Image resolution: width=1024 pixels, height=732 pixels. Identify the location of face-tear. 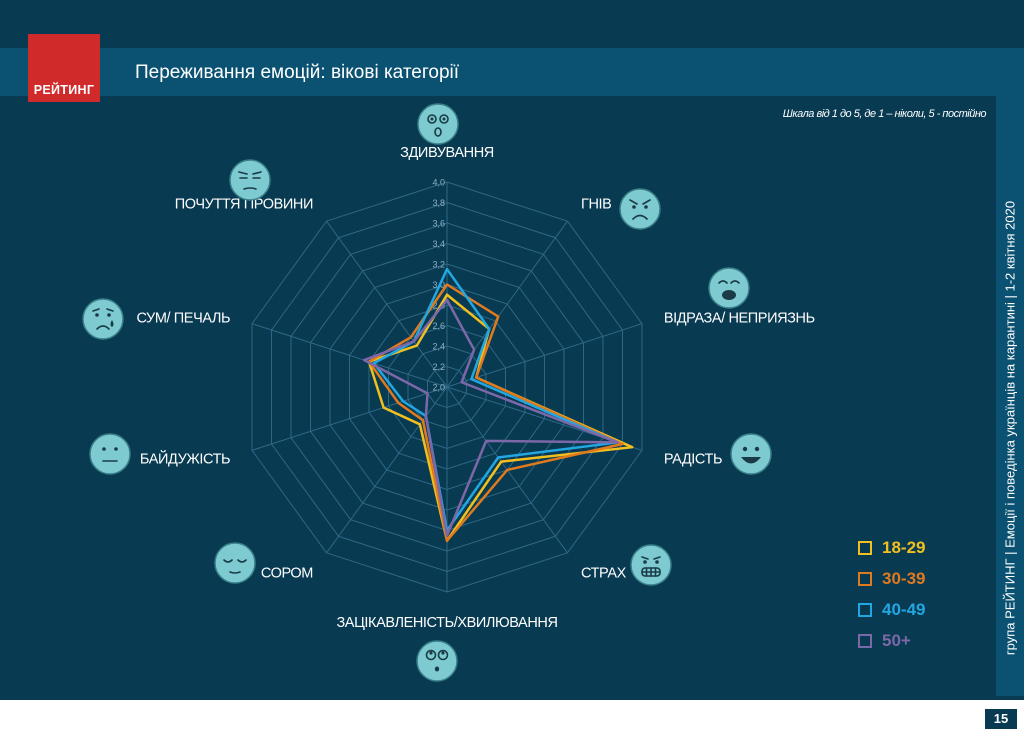
(112, 323).